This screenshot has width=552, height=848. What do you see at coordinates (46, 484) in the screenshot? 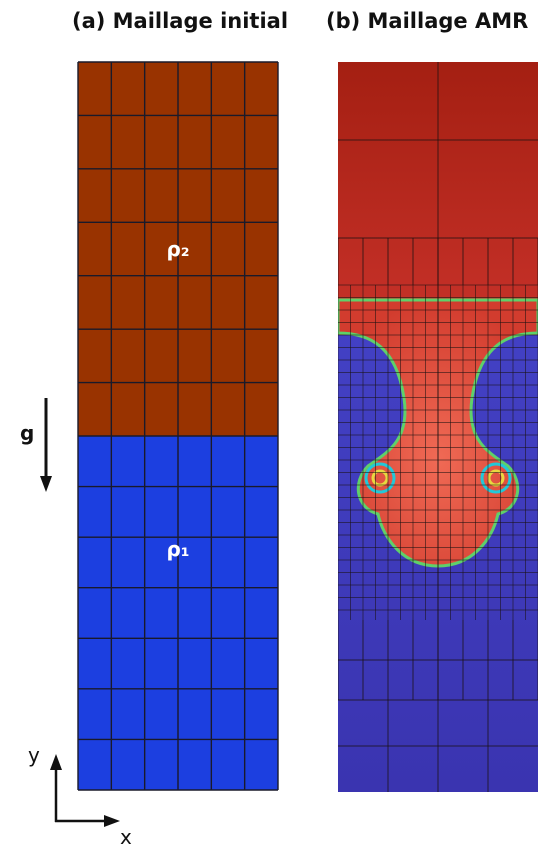
I see `gravity-arrowhead` at bounding box center [46, 484].